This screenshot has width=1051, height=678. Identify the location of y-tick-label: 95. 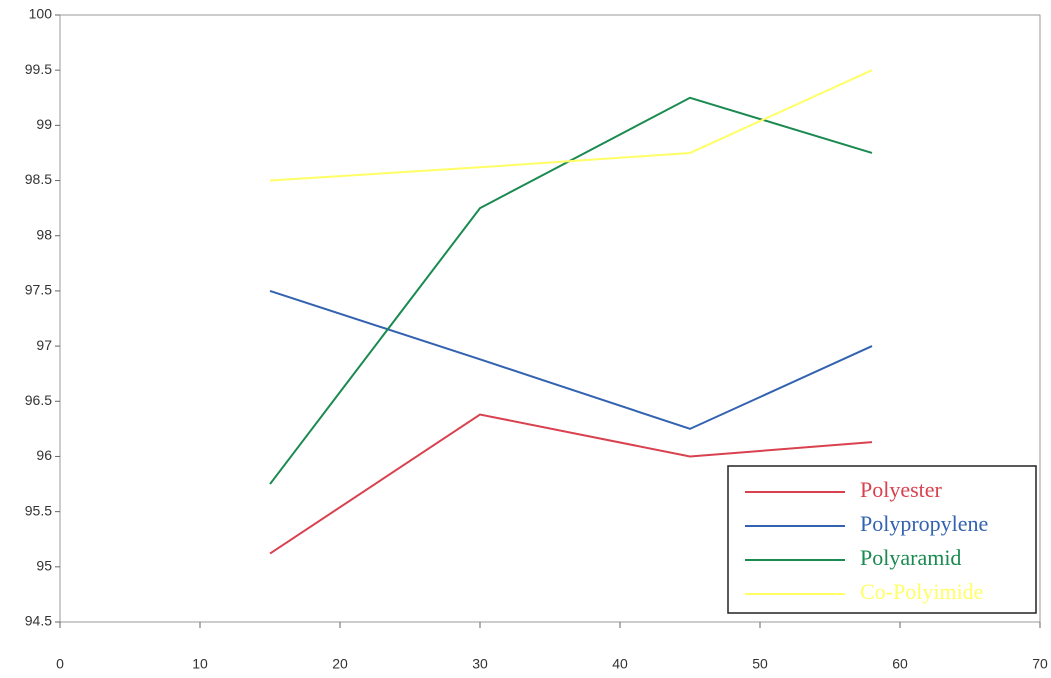
(44, 566).